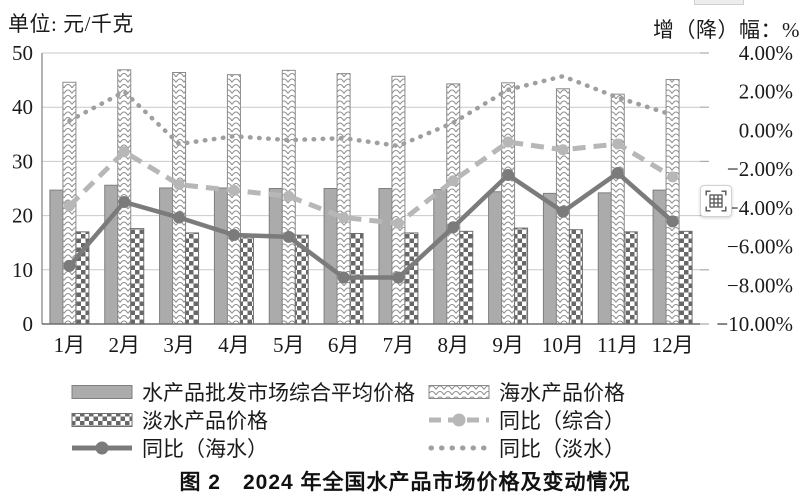 The image size is (810, 500). What do you see at coordinates (70, 345) in the screenshot?
I see `x-axis-month-label: 1月` at bounding box center [70, 345].